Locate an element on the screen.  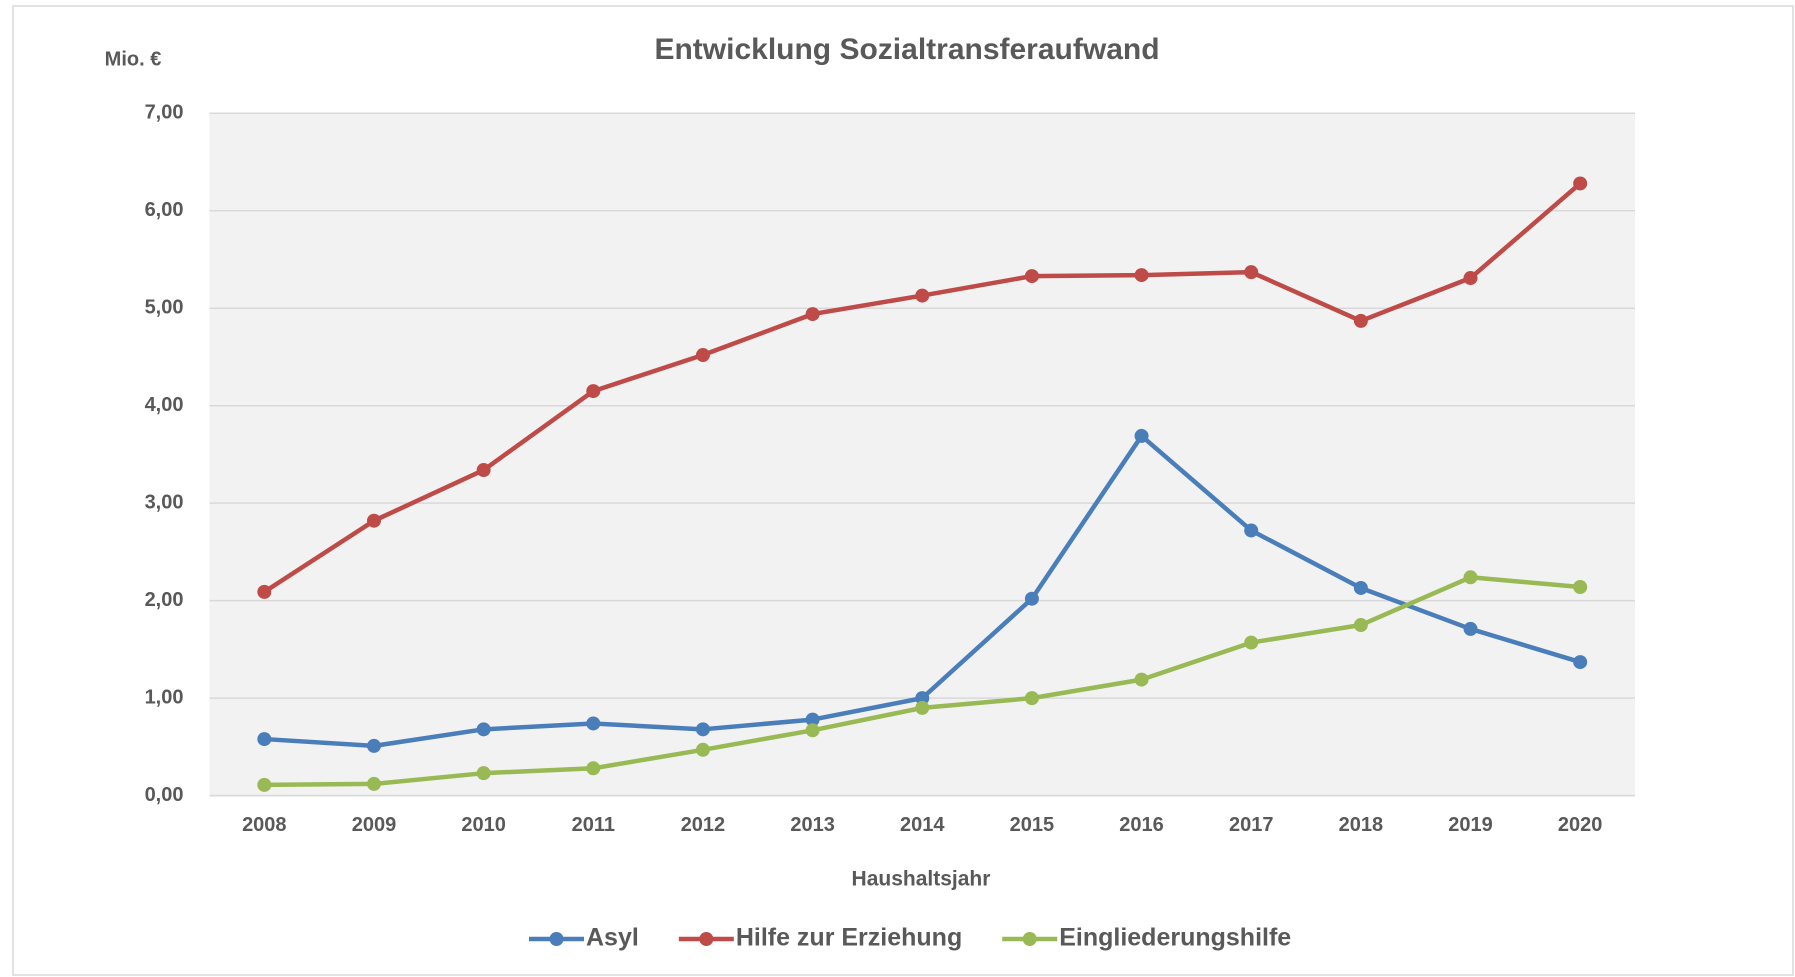
legend-label: Asyl is located at coordinates (612, 938).